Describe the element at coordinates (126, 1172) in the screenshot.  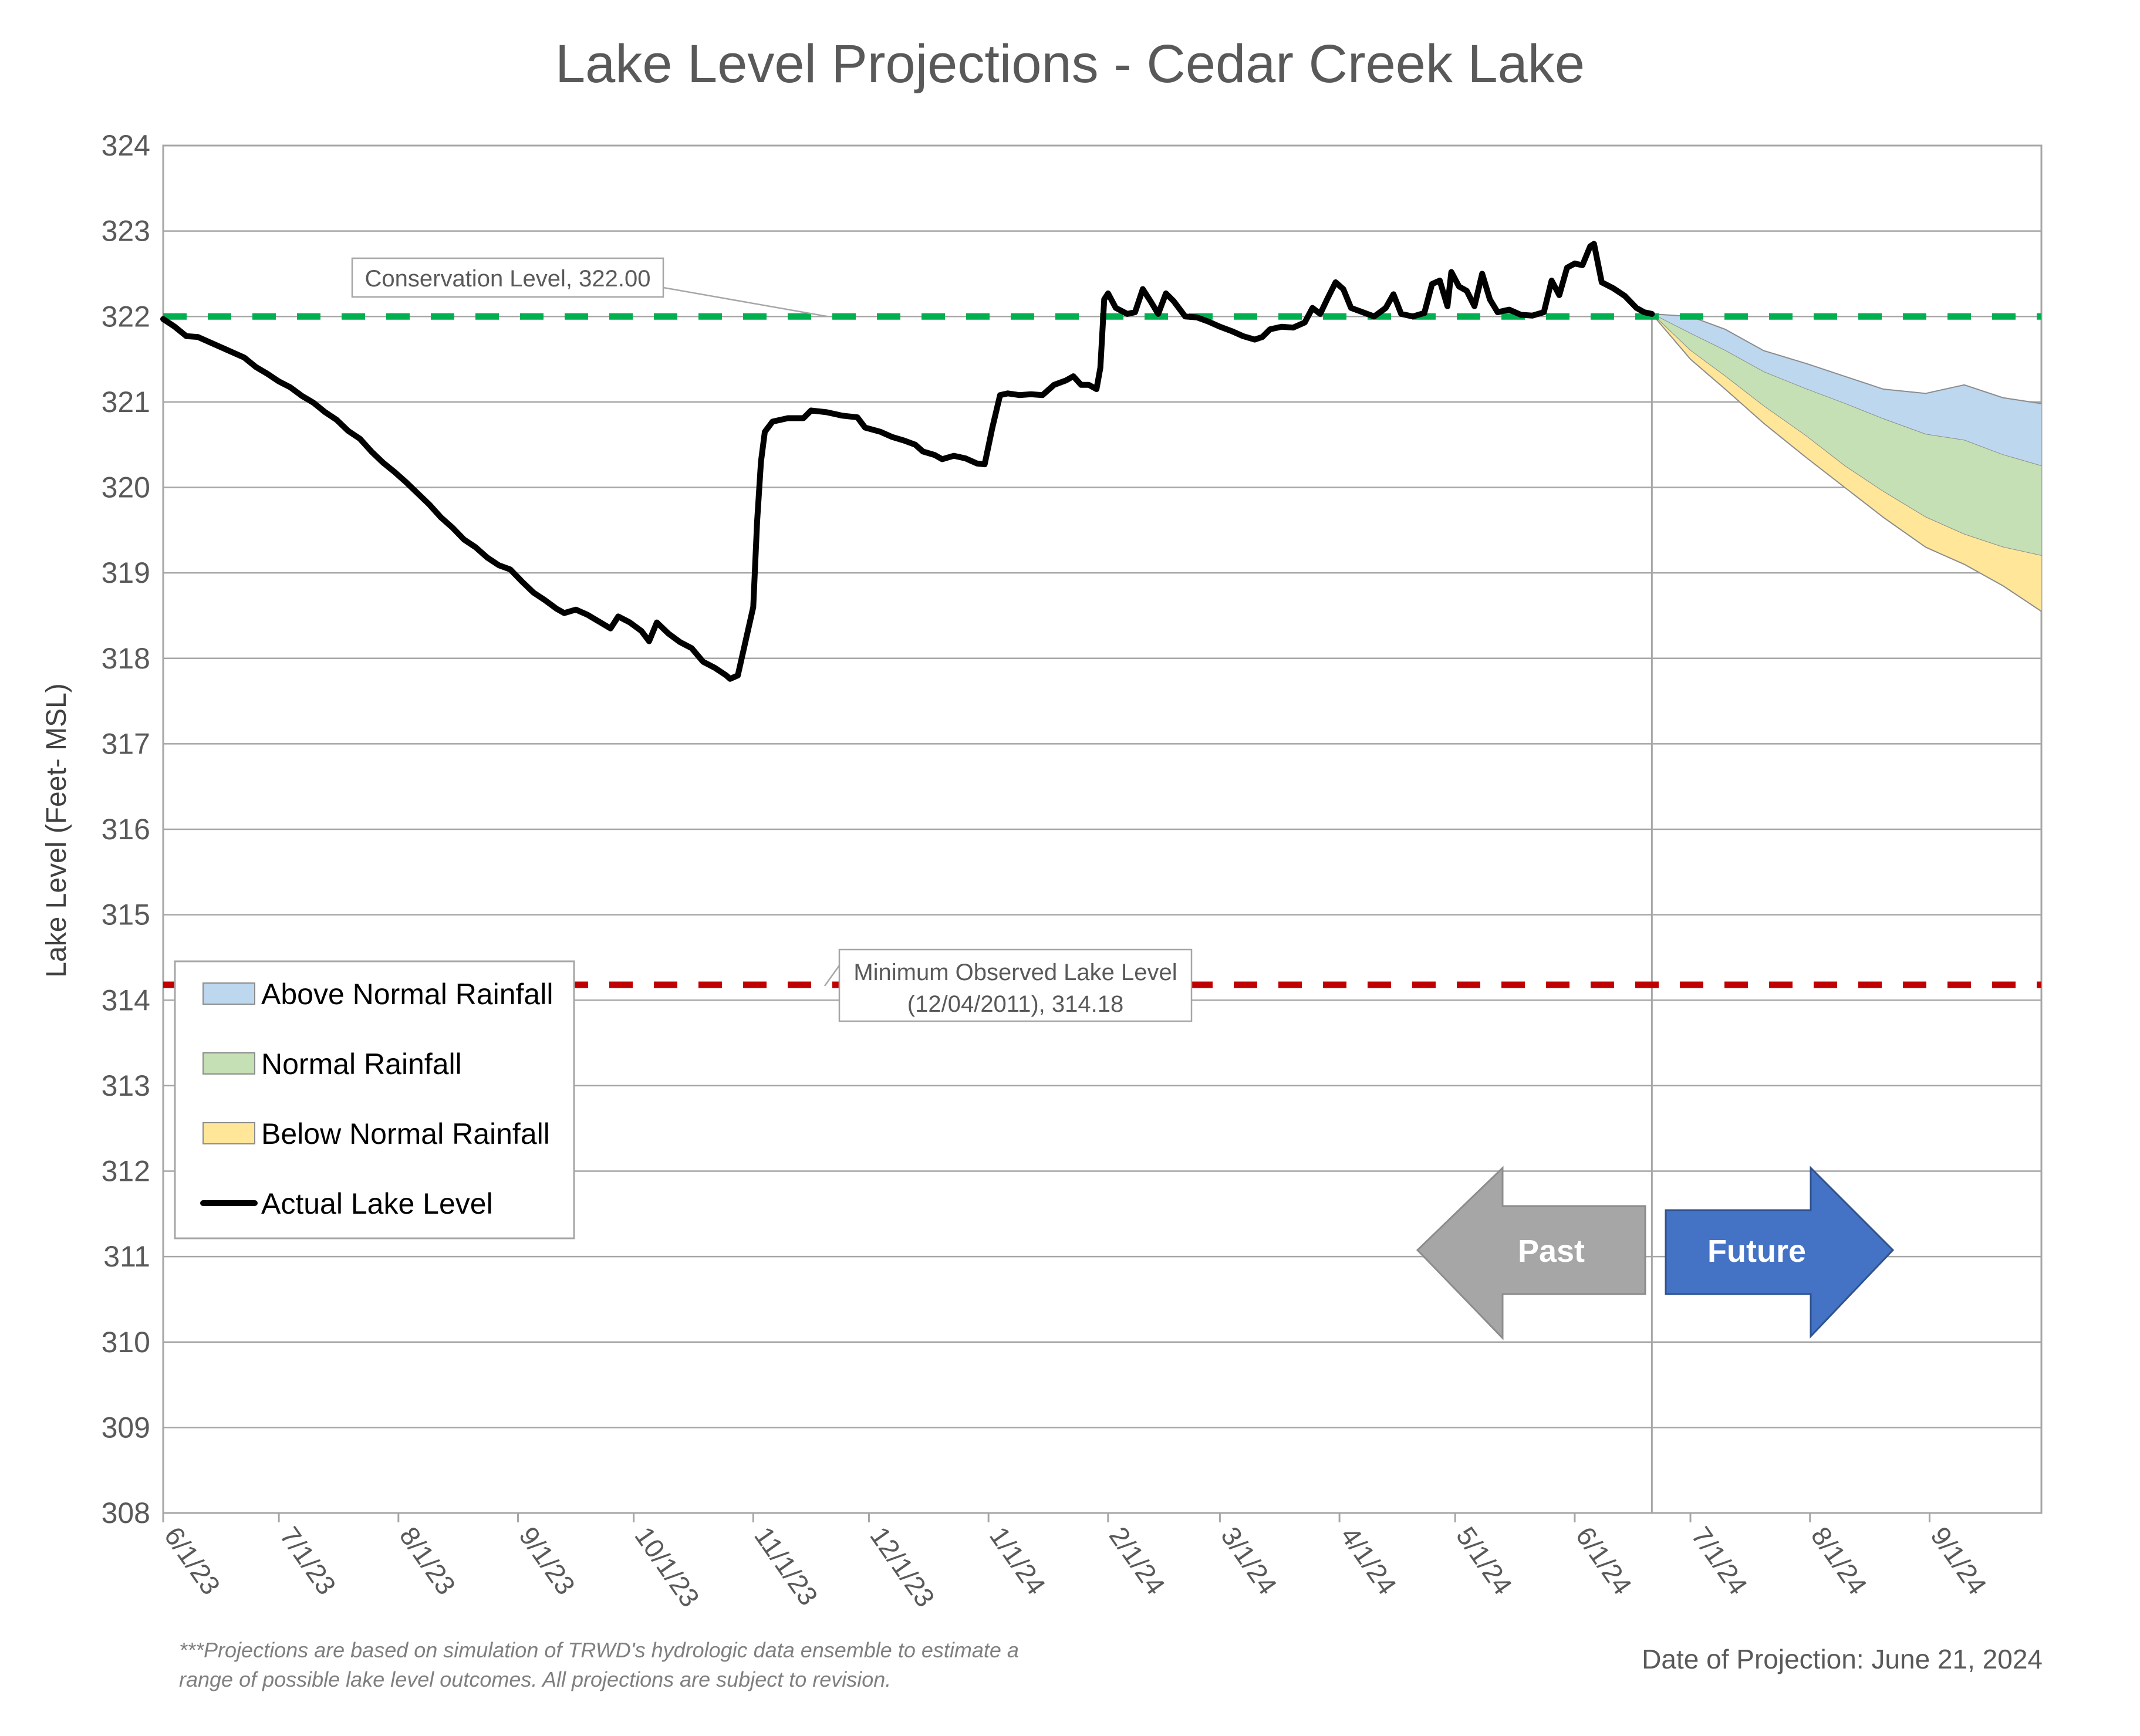
I see `y-tick-label: 312` at that location.